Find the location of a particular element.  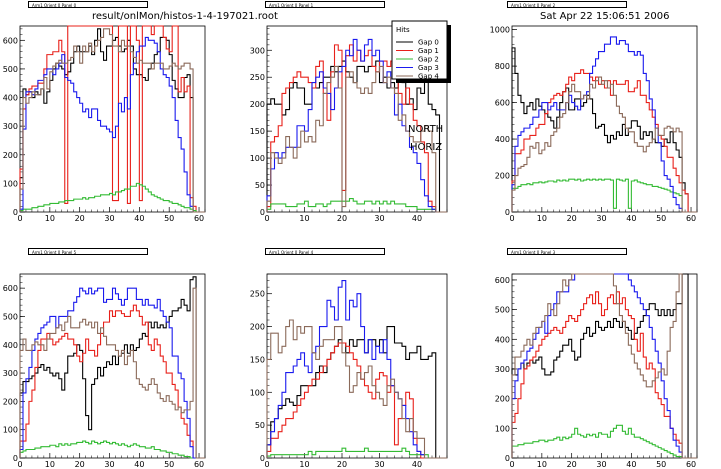

y-tick-label: 800 is located at coordinates (502, 66).